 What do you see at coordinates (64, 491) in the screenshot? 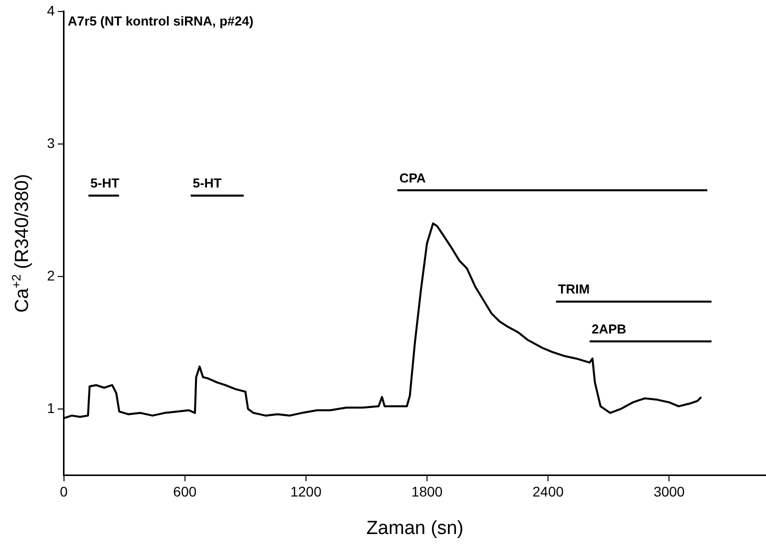
I see `x-tick-label: 0` at bounding box center [64, 491].